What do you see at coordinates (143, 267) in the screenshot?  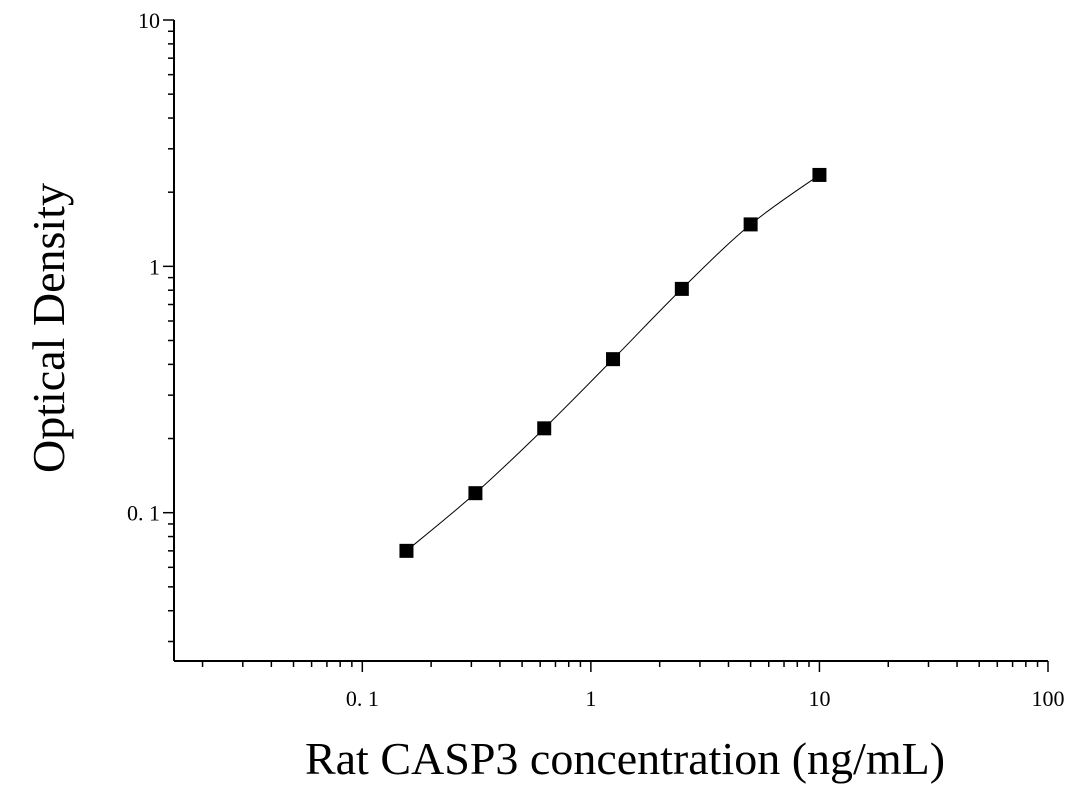 I see `y-tick-labels: 0. 1 1 10` at bounding box center [143, 267].